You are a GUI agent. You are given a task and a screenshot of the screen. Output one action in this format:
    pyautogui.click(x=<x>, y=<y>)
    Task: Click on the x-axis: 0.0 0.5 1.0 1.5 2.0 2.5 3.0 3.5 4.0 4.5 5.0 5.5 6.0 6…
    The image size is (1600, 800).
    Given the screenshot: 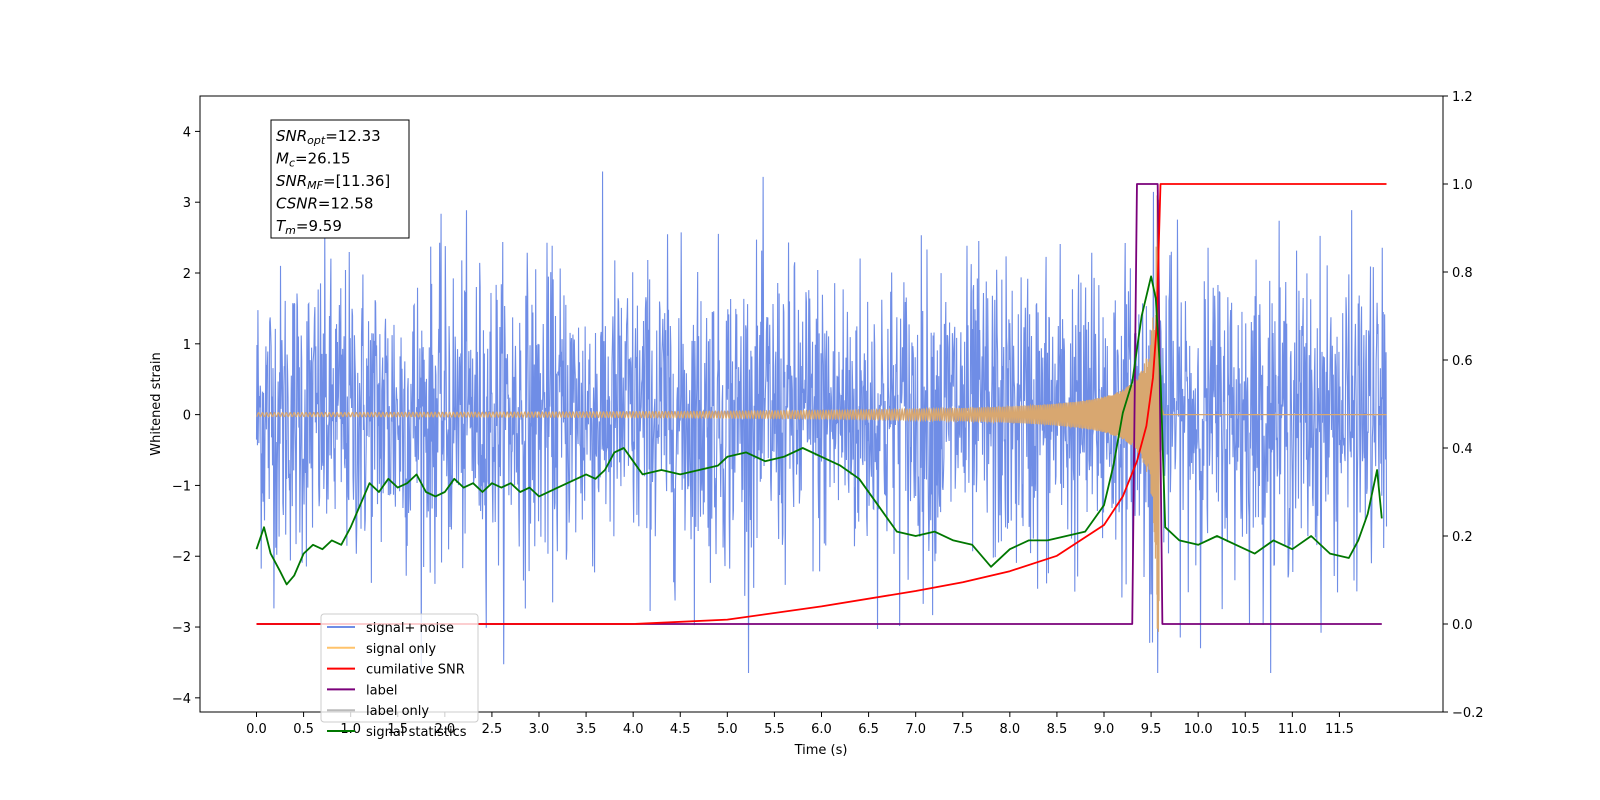 What is the action you would take?
    pyautogui.click(x=800, y=724)
    